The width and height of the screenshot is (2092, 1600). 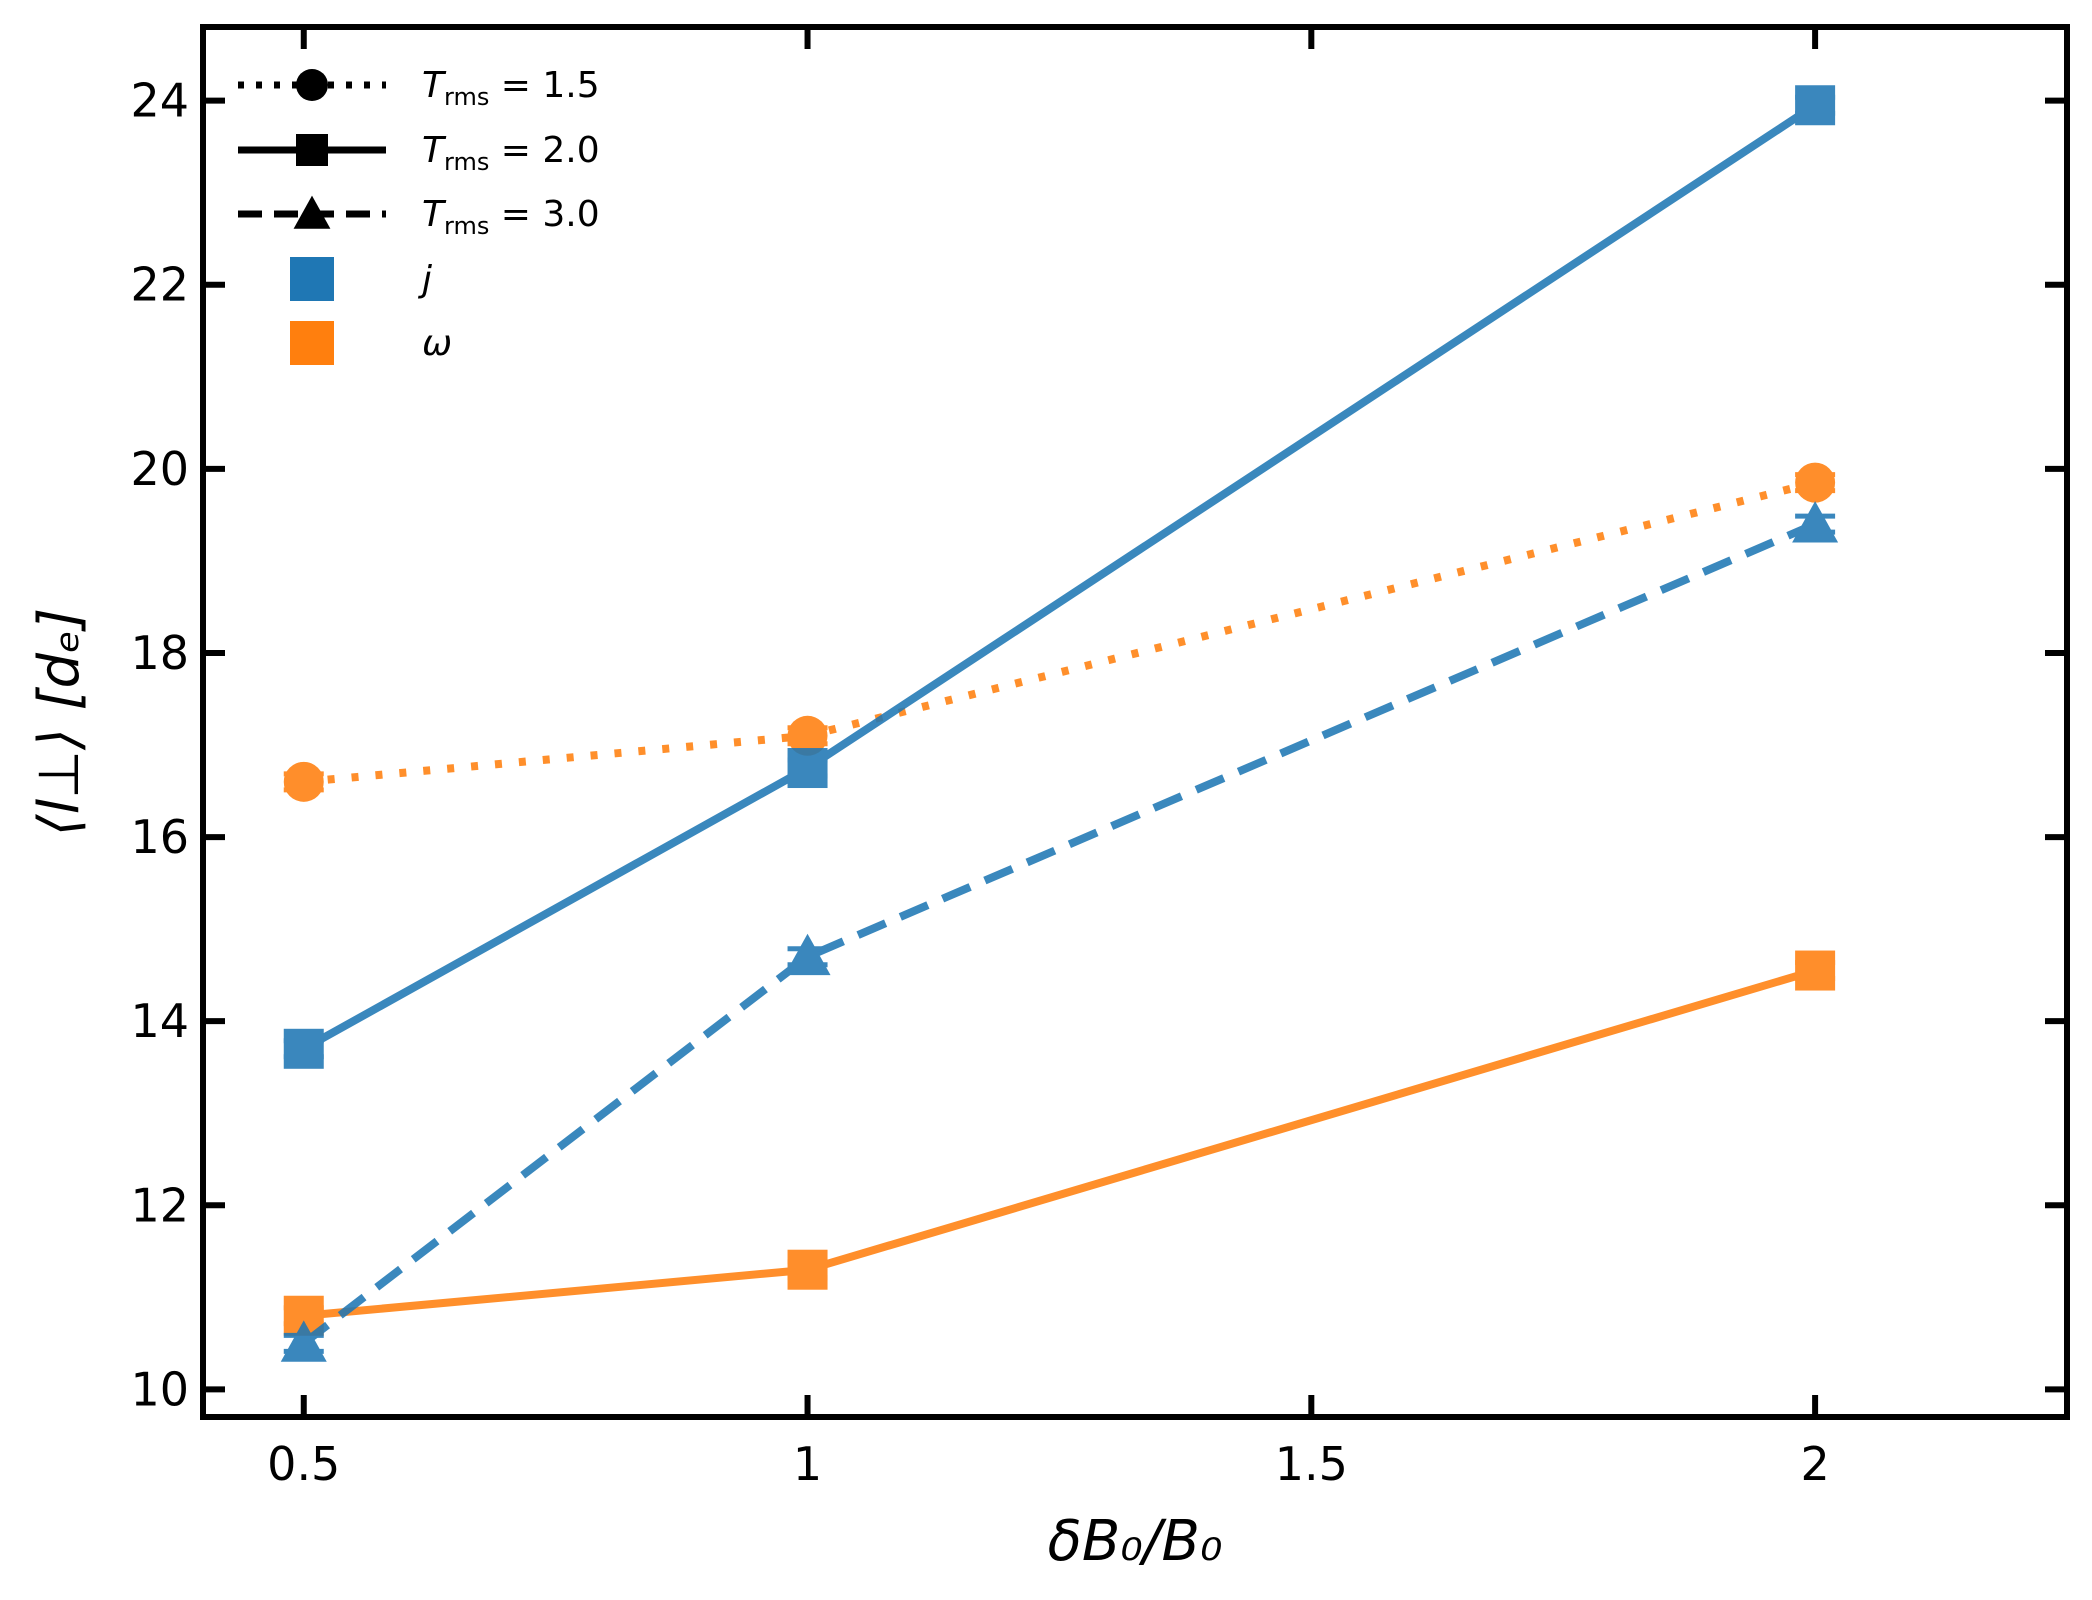 What do you see at coordinates (511, 217) in the screenshot?
I see `legend-label: Trms = 3.0` at bounding box center [511, 217].